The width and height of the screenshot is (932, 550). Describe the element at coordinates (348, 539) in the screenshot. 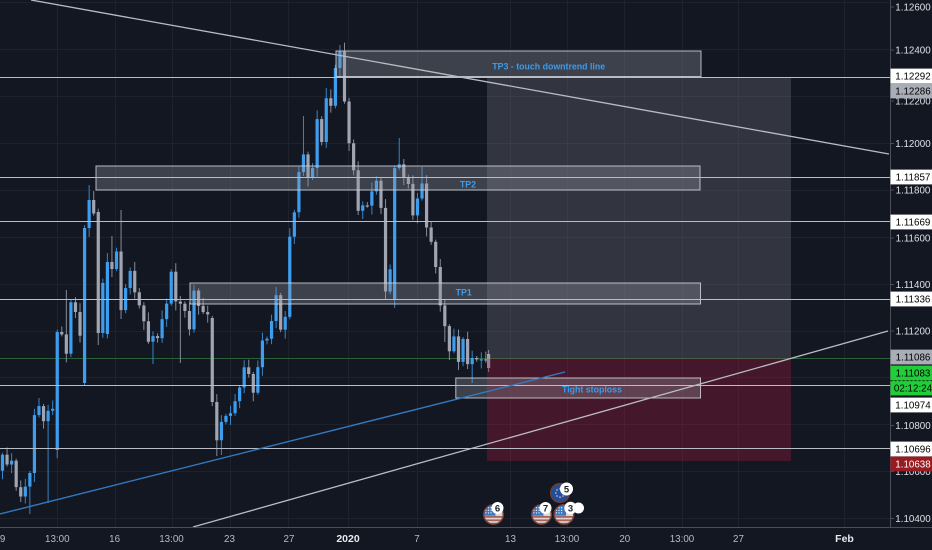

I see `svg-text: 2020` at that location.